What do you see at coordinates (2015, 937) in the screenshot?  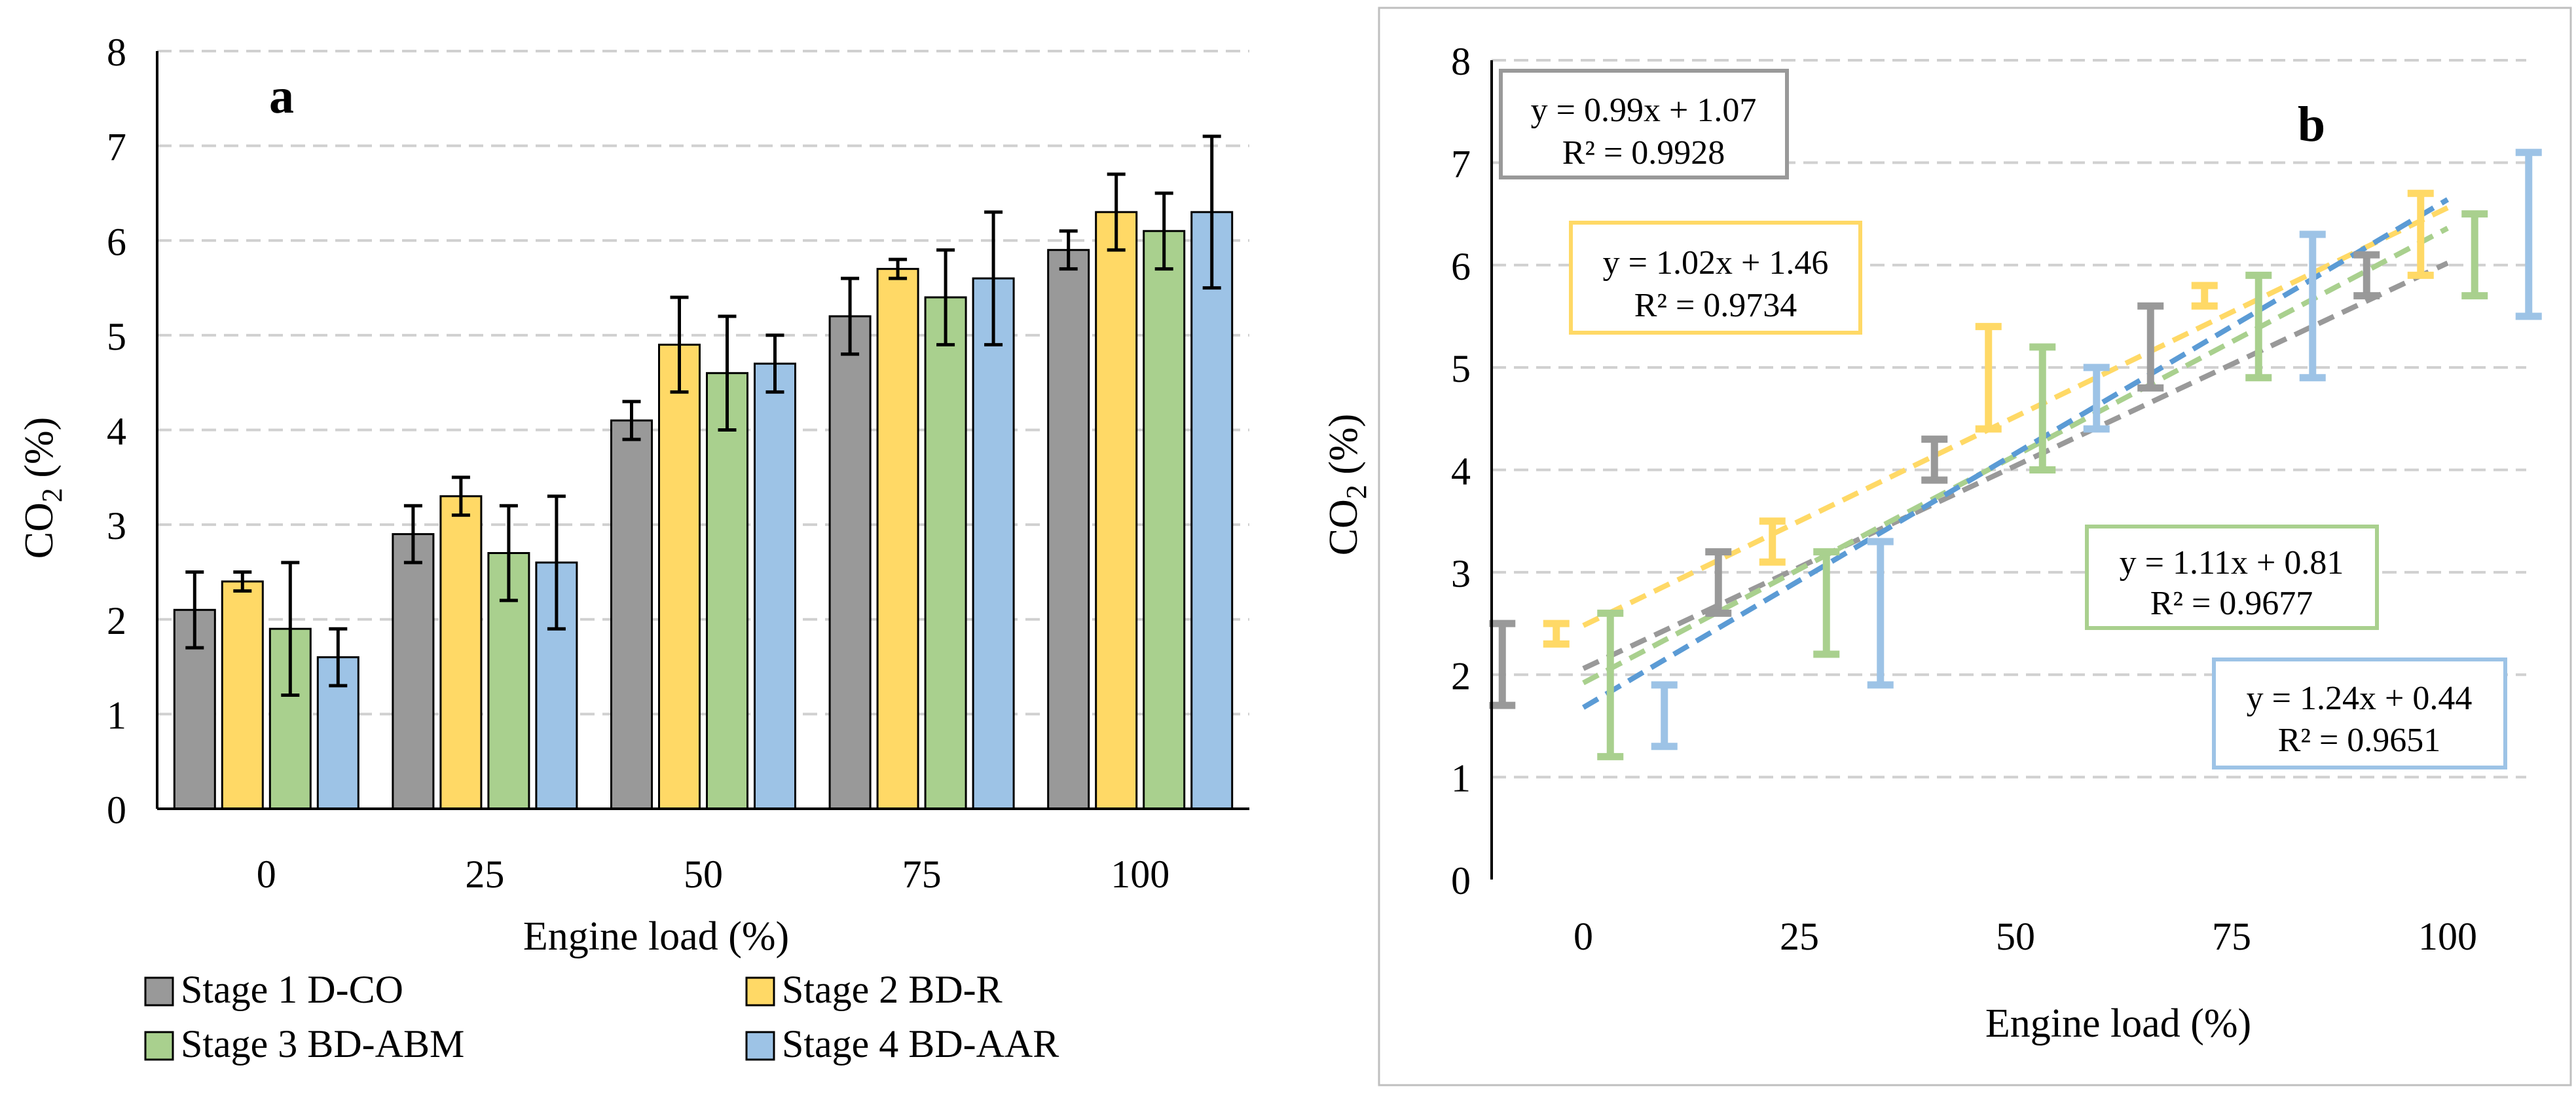 I see `x-tick-label-b-50: 50` at bounding box center [2015, 937].